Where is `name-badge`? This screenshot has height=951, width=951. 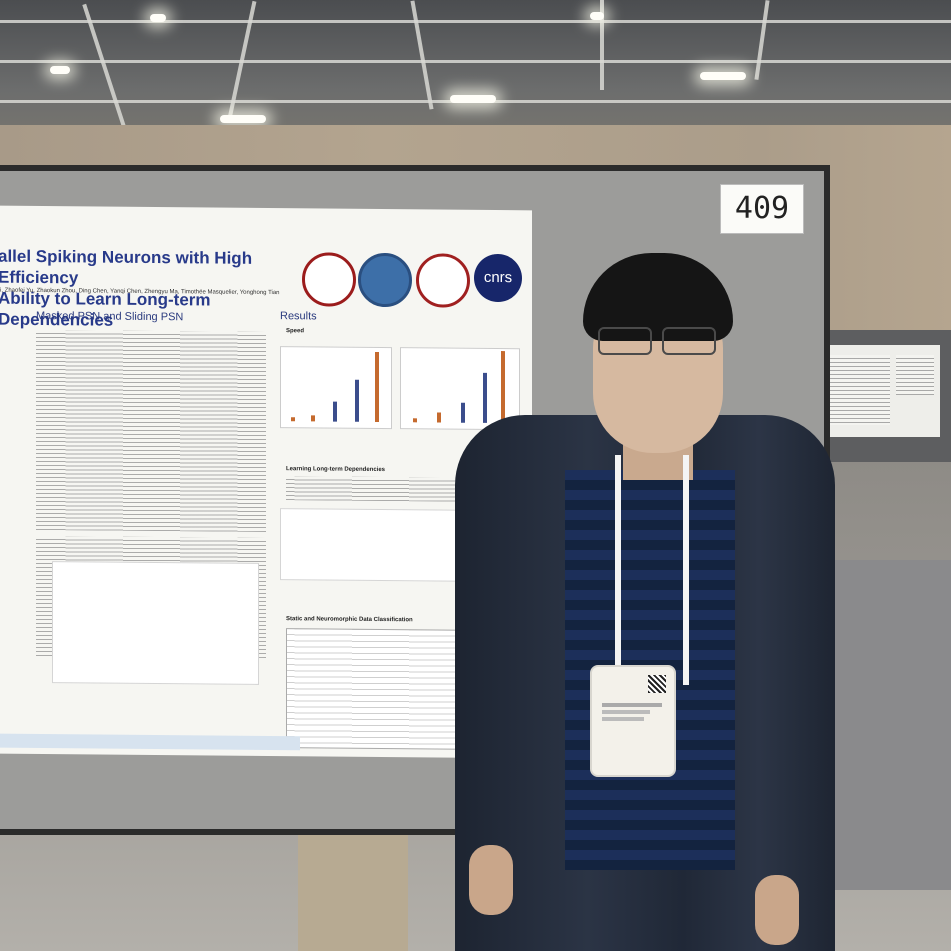 name-badge is located at coordinates (633, 721).